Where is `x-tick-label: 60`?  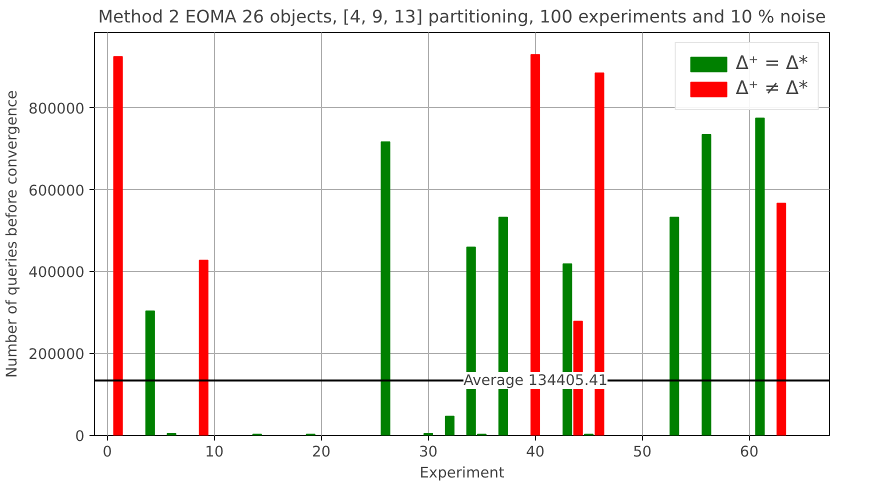
x-tick-label: 60 is located at coordinates (749, 452).